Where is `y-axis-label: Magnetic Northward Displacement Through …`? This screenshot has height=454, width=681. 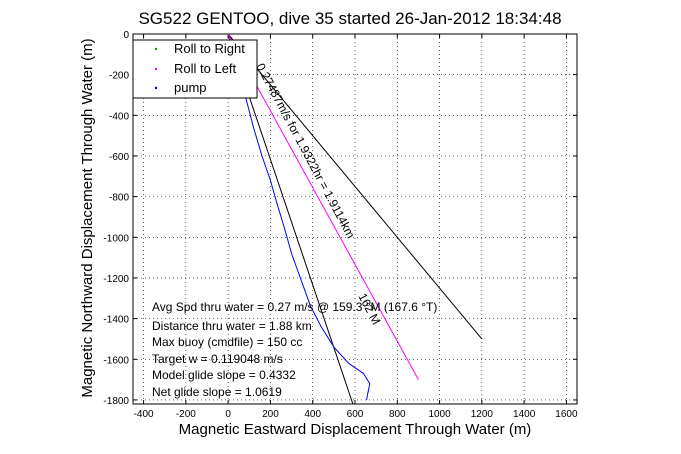
y-axis-label: Magnetic Northward Displacement Through … is located at coordinates (87, 217).